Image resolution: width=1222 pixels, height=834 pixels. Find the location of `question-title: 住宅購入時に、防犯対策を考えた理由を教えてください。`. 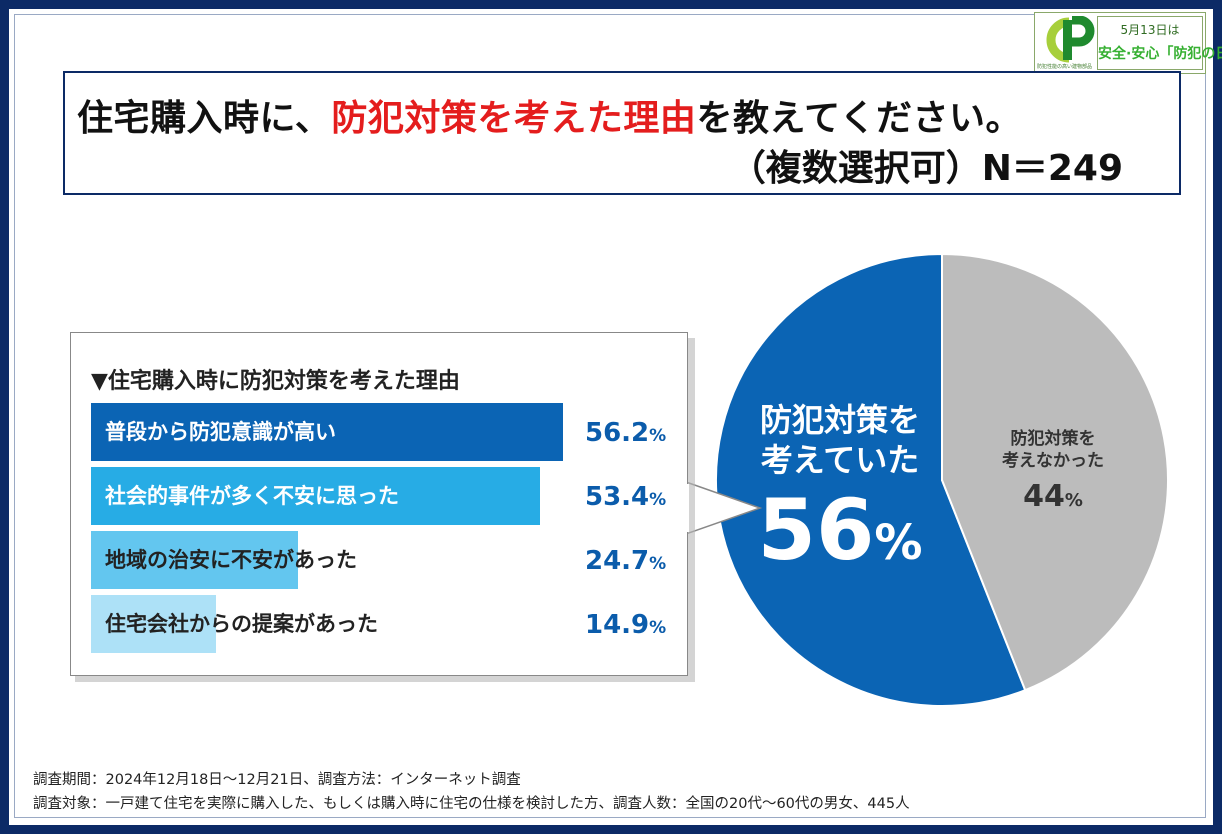

question-title: 住宅購入時に、防犯対策を考えた理由を教えてください。 is located at coordinates (549, 115).